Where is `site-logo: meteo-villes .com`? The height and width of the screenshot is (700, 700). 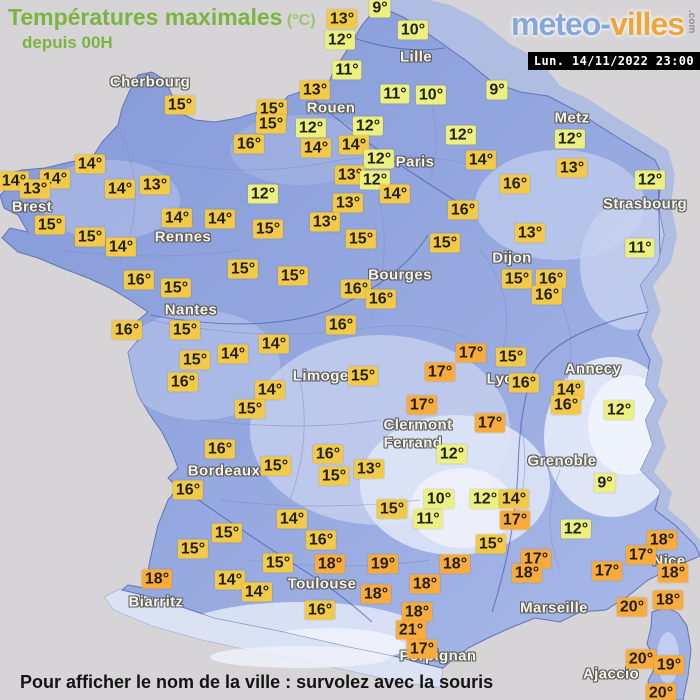 site-logo: meteo-villes .com is located at coordinates (604, 24).